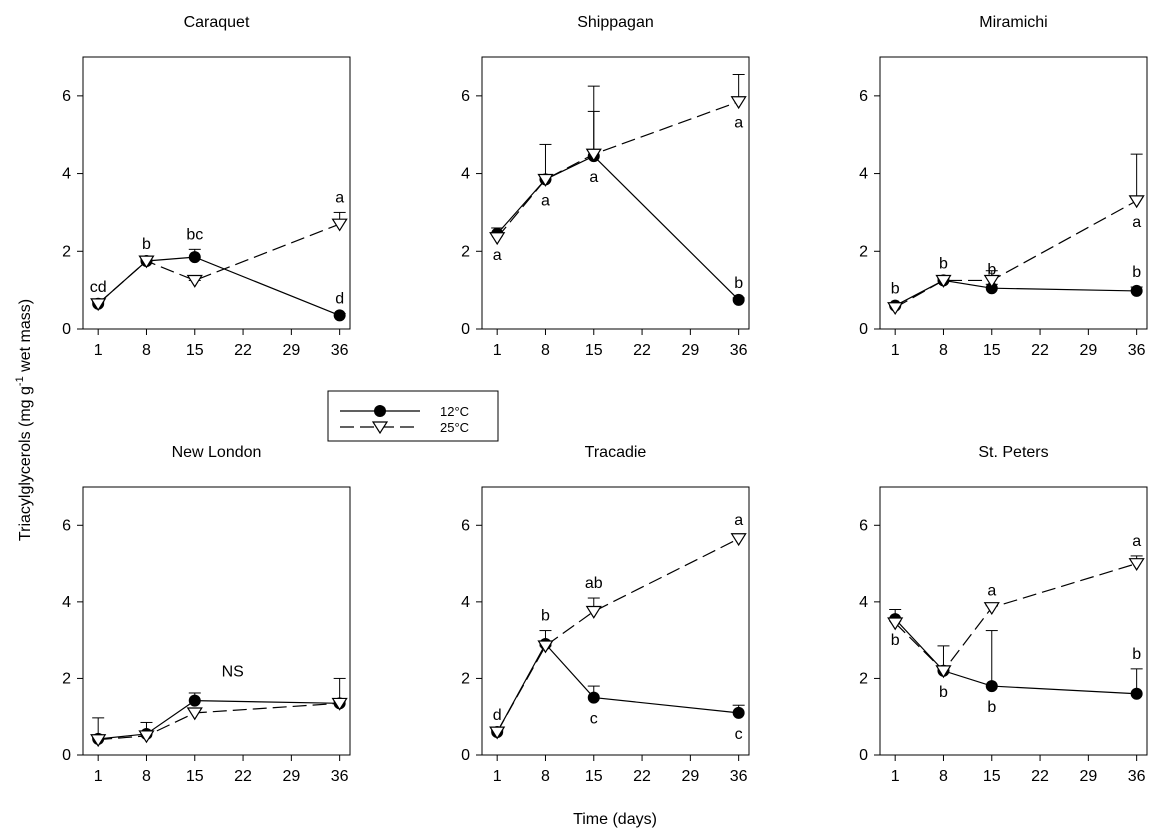 The width and height of the screenshot is (1155, 836). What do you see at coordinates (217, 22) in the screenshot?
I see `panel-title: Caraquet` at bounding box center [217, 22].